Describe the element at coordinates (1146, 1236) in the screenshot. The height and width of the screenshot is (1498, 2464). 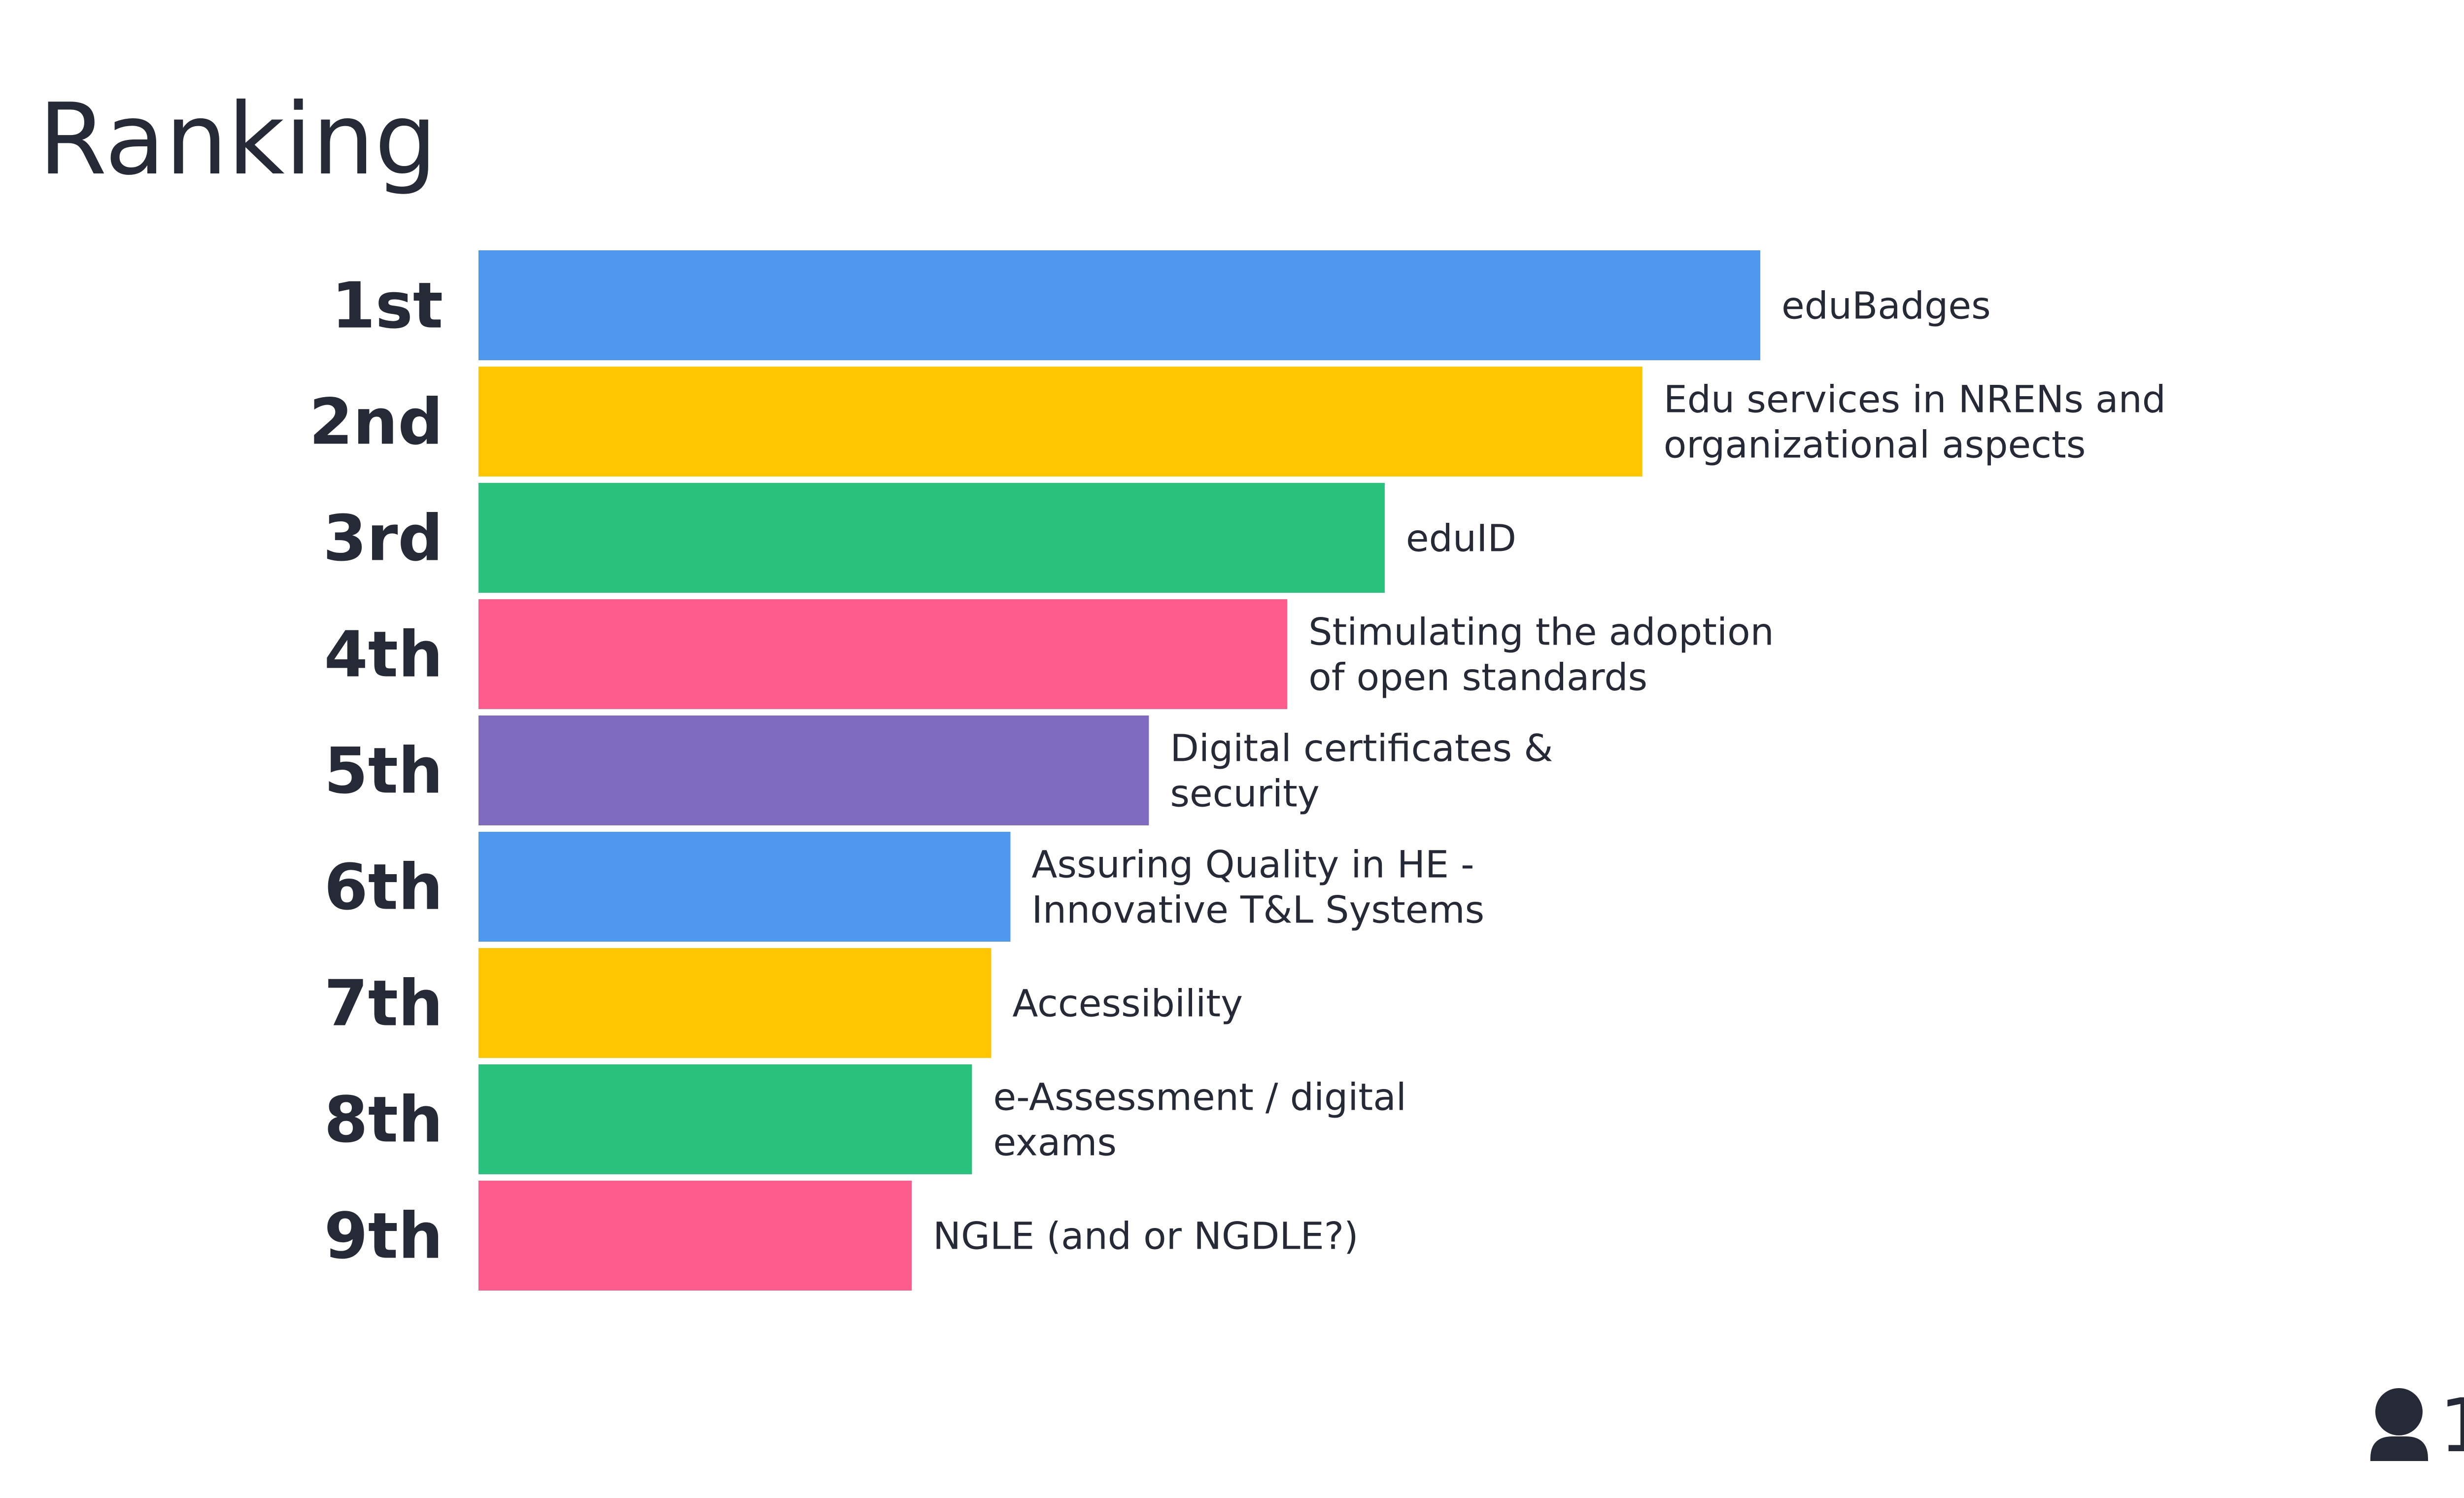
I see `bar-label: NGLE (and or NGDLE?)` at that location.